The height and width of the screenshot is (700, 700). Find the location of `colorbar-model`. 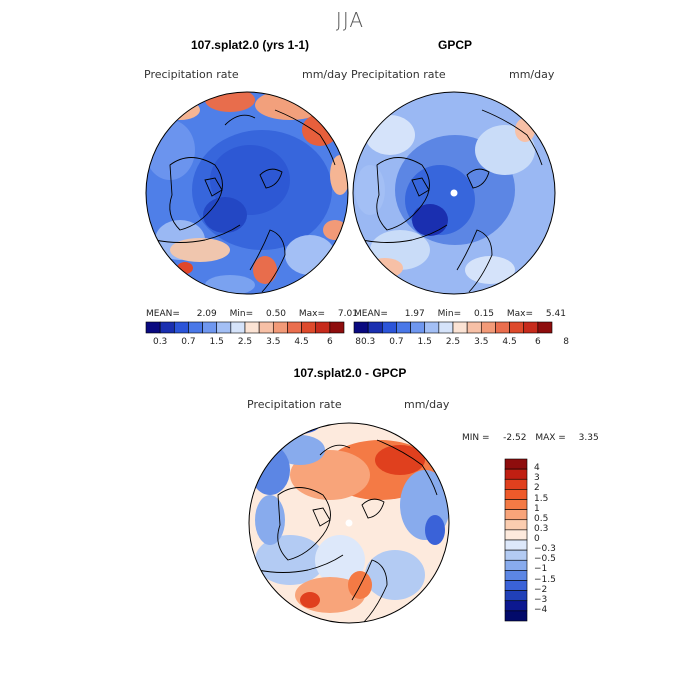

colorbar-model is located at coordinates (245, 327).